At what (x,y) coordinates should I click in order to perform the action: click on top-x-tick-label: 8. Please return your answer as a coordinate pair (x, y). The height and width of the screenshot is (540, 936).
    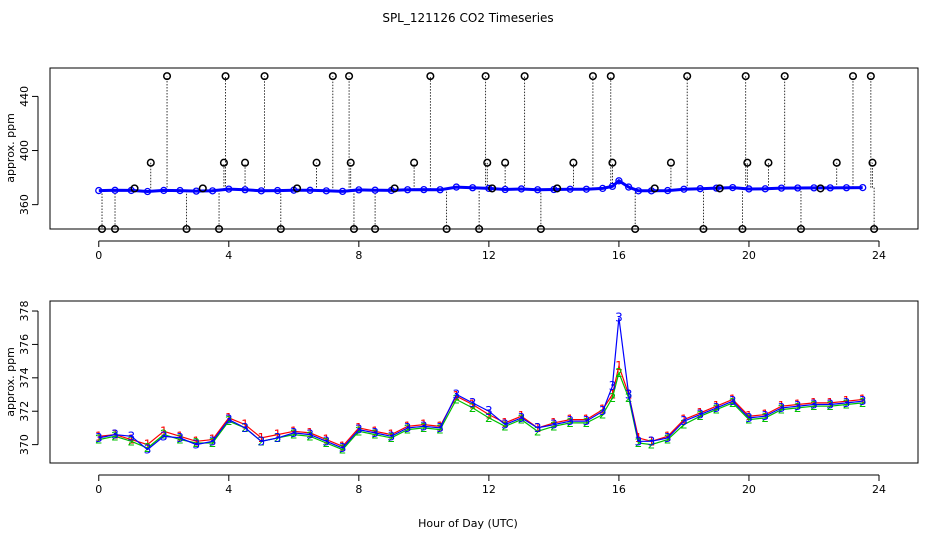
    Looking at the image, I should click on (358, 255).